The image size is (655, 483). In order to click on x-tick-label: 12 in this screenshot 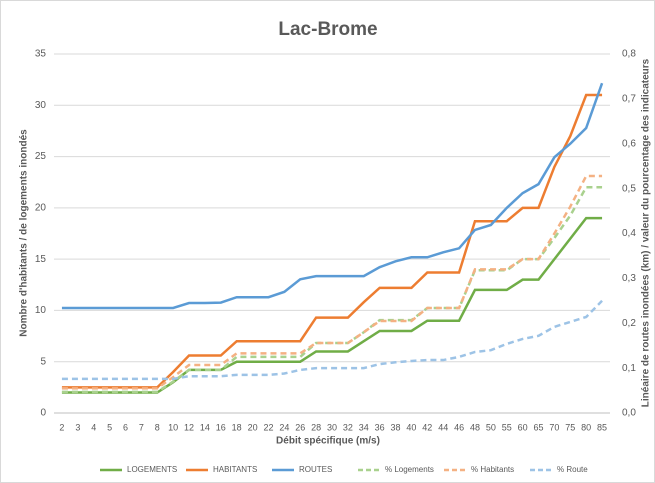, I will do `click(189, 427)`.